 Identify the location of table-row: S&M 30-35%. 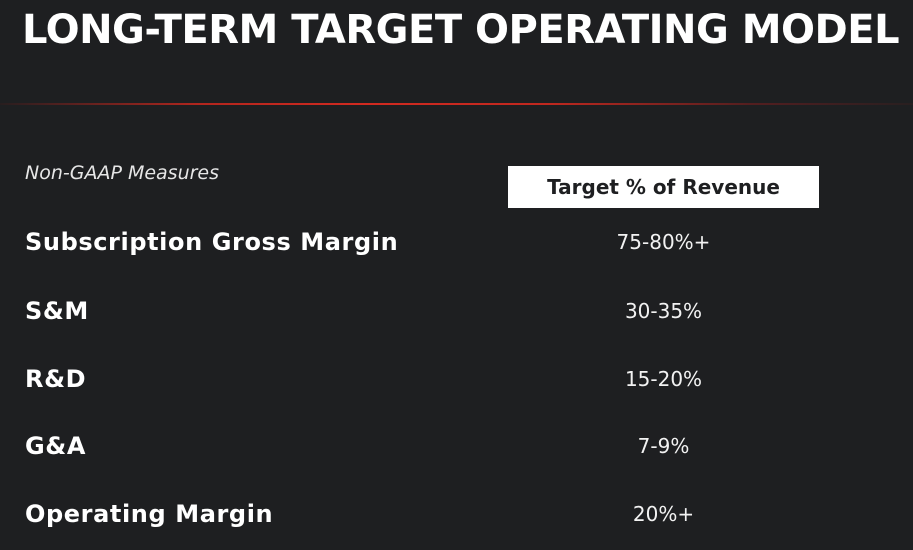
(456, 311).